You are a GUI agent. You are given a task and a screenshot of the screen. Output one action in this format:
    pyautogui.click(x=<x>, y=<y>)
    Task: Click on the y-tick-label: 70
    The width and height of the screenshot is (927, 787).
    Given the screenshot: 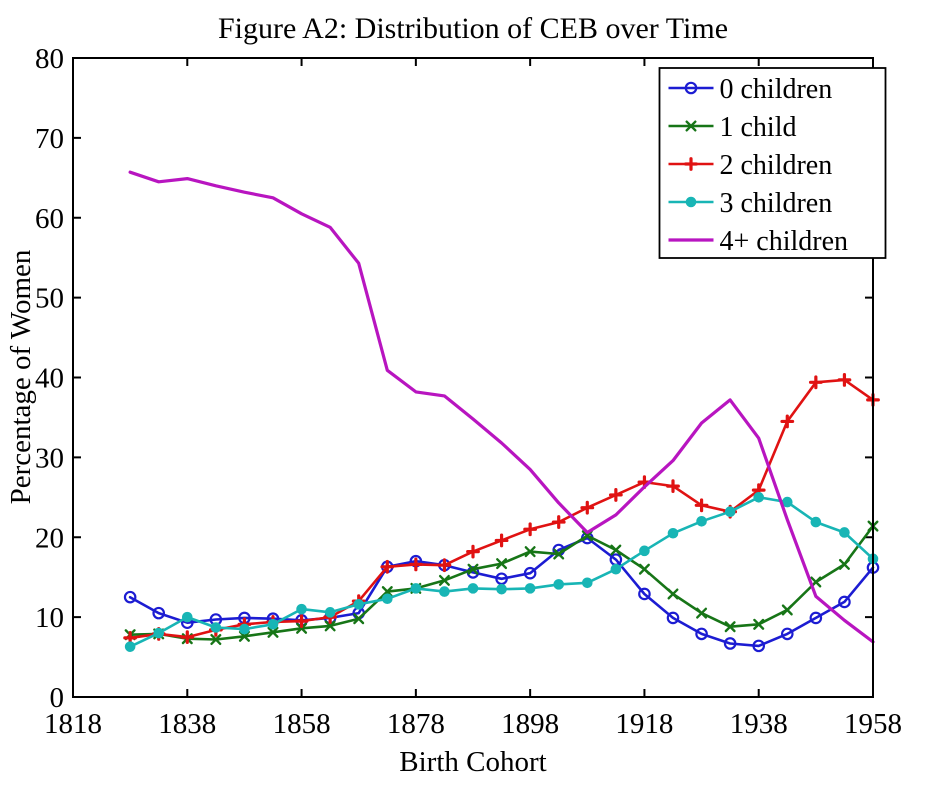 What is the action you would take?
    pyautogui.click(x=49, y=139)
    